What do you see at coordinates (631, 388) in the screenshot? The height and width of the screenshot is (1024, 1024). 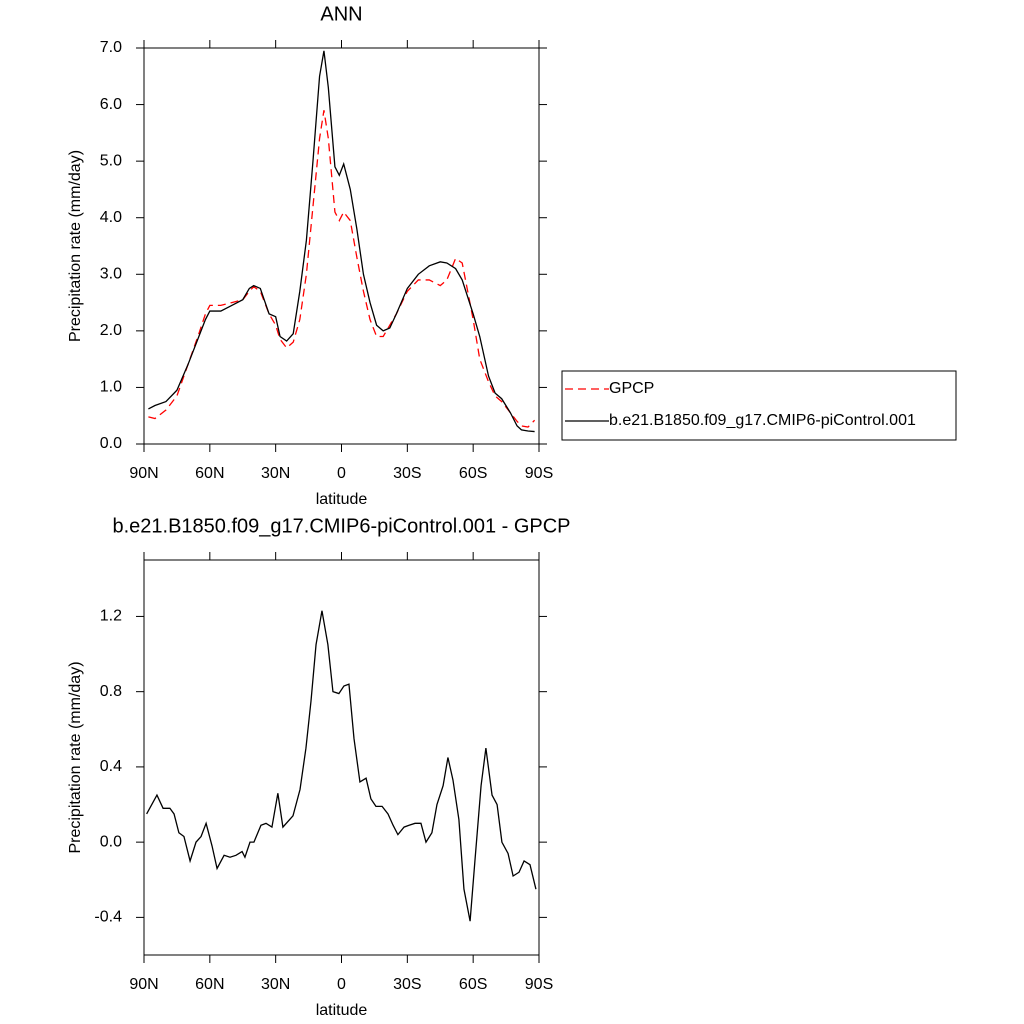 I see `legend-label: GPCP` at bounding box center [631, 388].